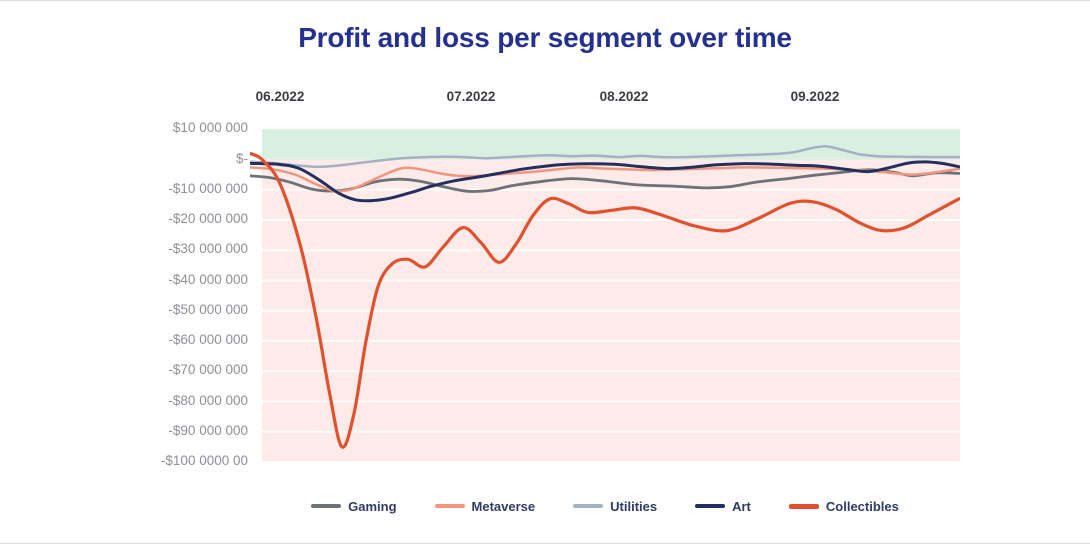  I want to click on legend-item-metaverse: Metaverse, so click(485, 506).